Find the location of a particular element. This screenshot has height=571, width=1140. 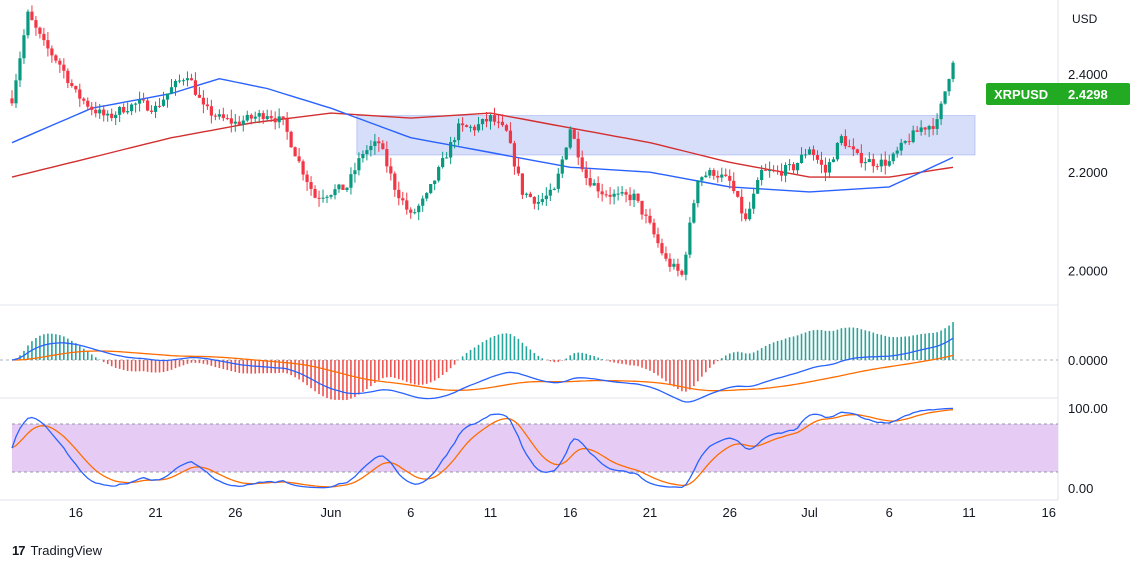

time-tick-label: 6 is located at coordinates (410, 512).